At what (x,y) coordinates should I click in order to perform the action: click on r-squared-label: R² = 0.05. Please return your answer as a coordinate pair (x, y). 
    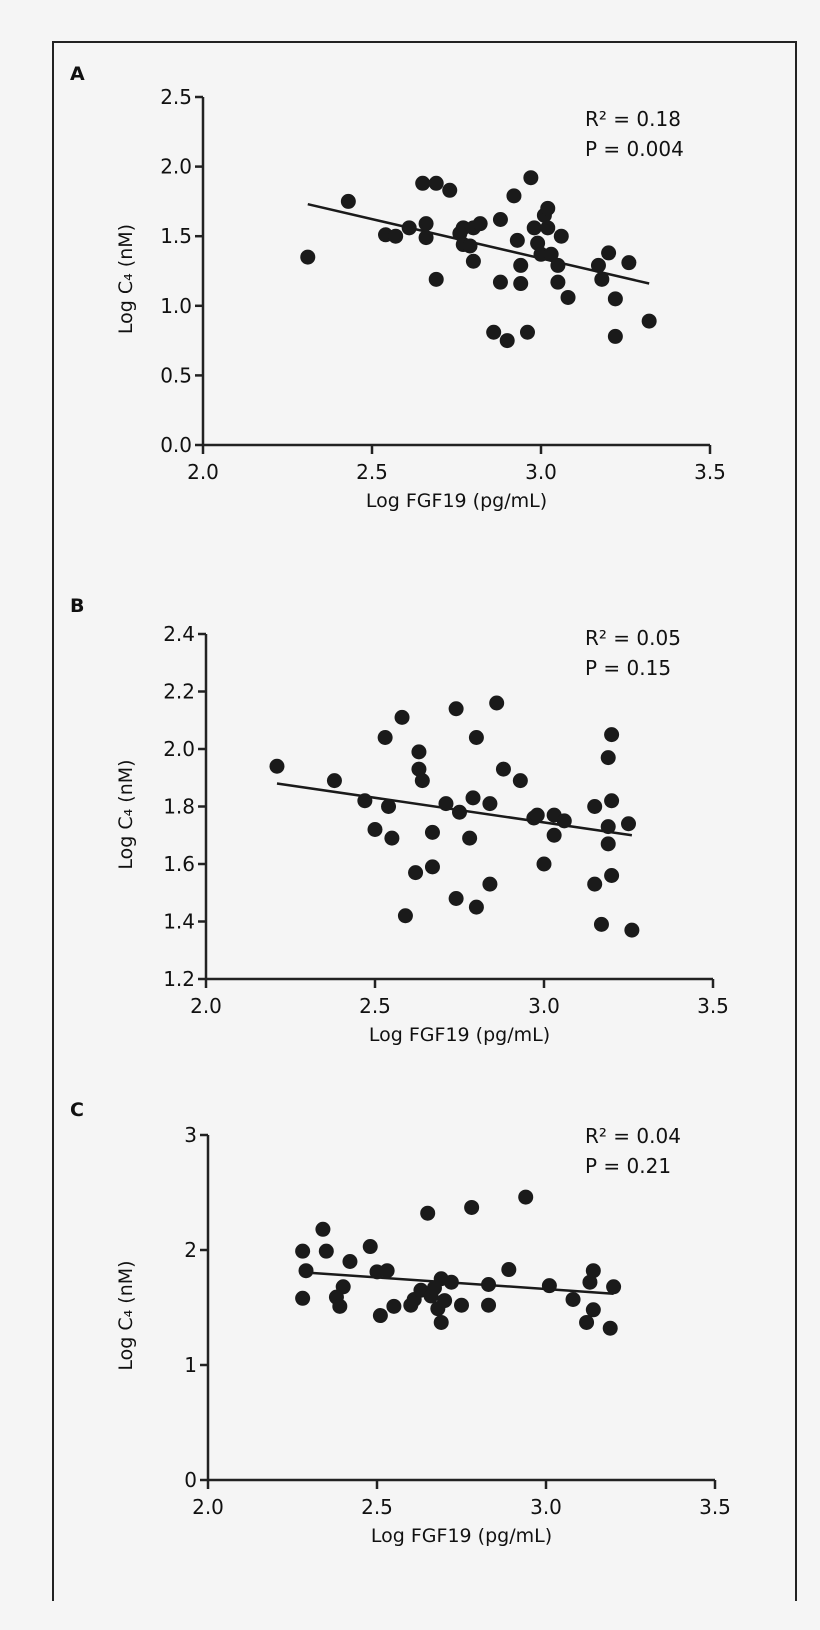
    Looking at the image, I should click on (633, 638).